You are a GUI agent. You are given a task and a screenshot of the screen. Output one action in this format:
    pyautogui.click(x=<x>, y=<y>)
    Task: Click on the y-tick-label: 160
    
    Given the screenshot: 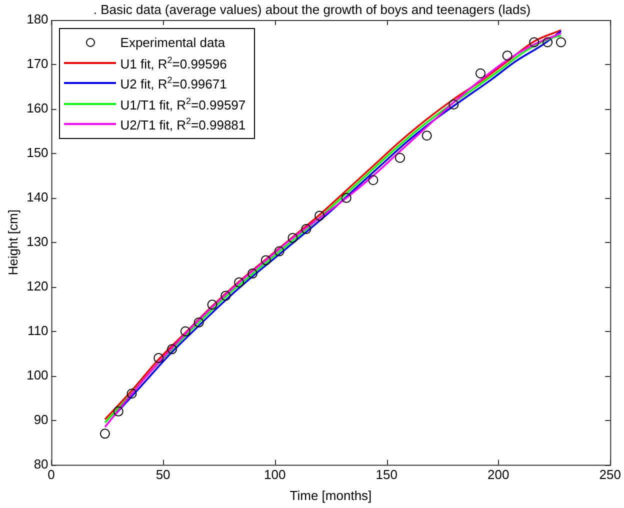 What is the action you would take?
    pyautogui.click(x=37, y=108)
    